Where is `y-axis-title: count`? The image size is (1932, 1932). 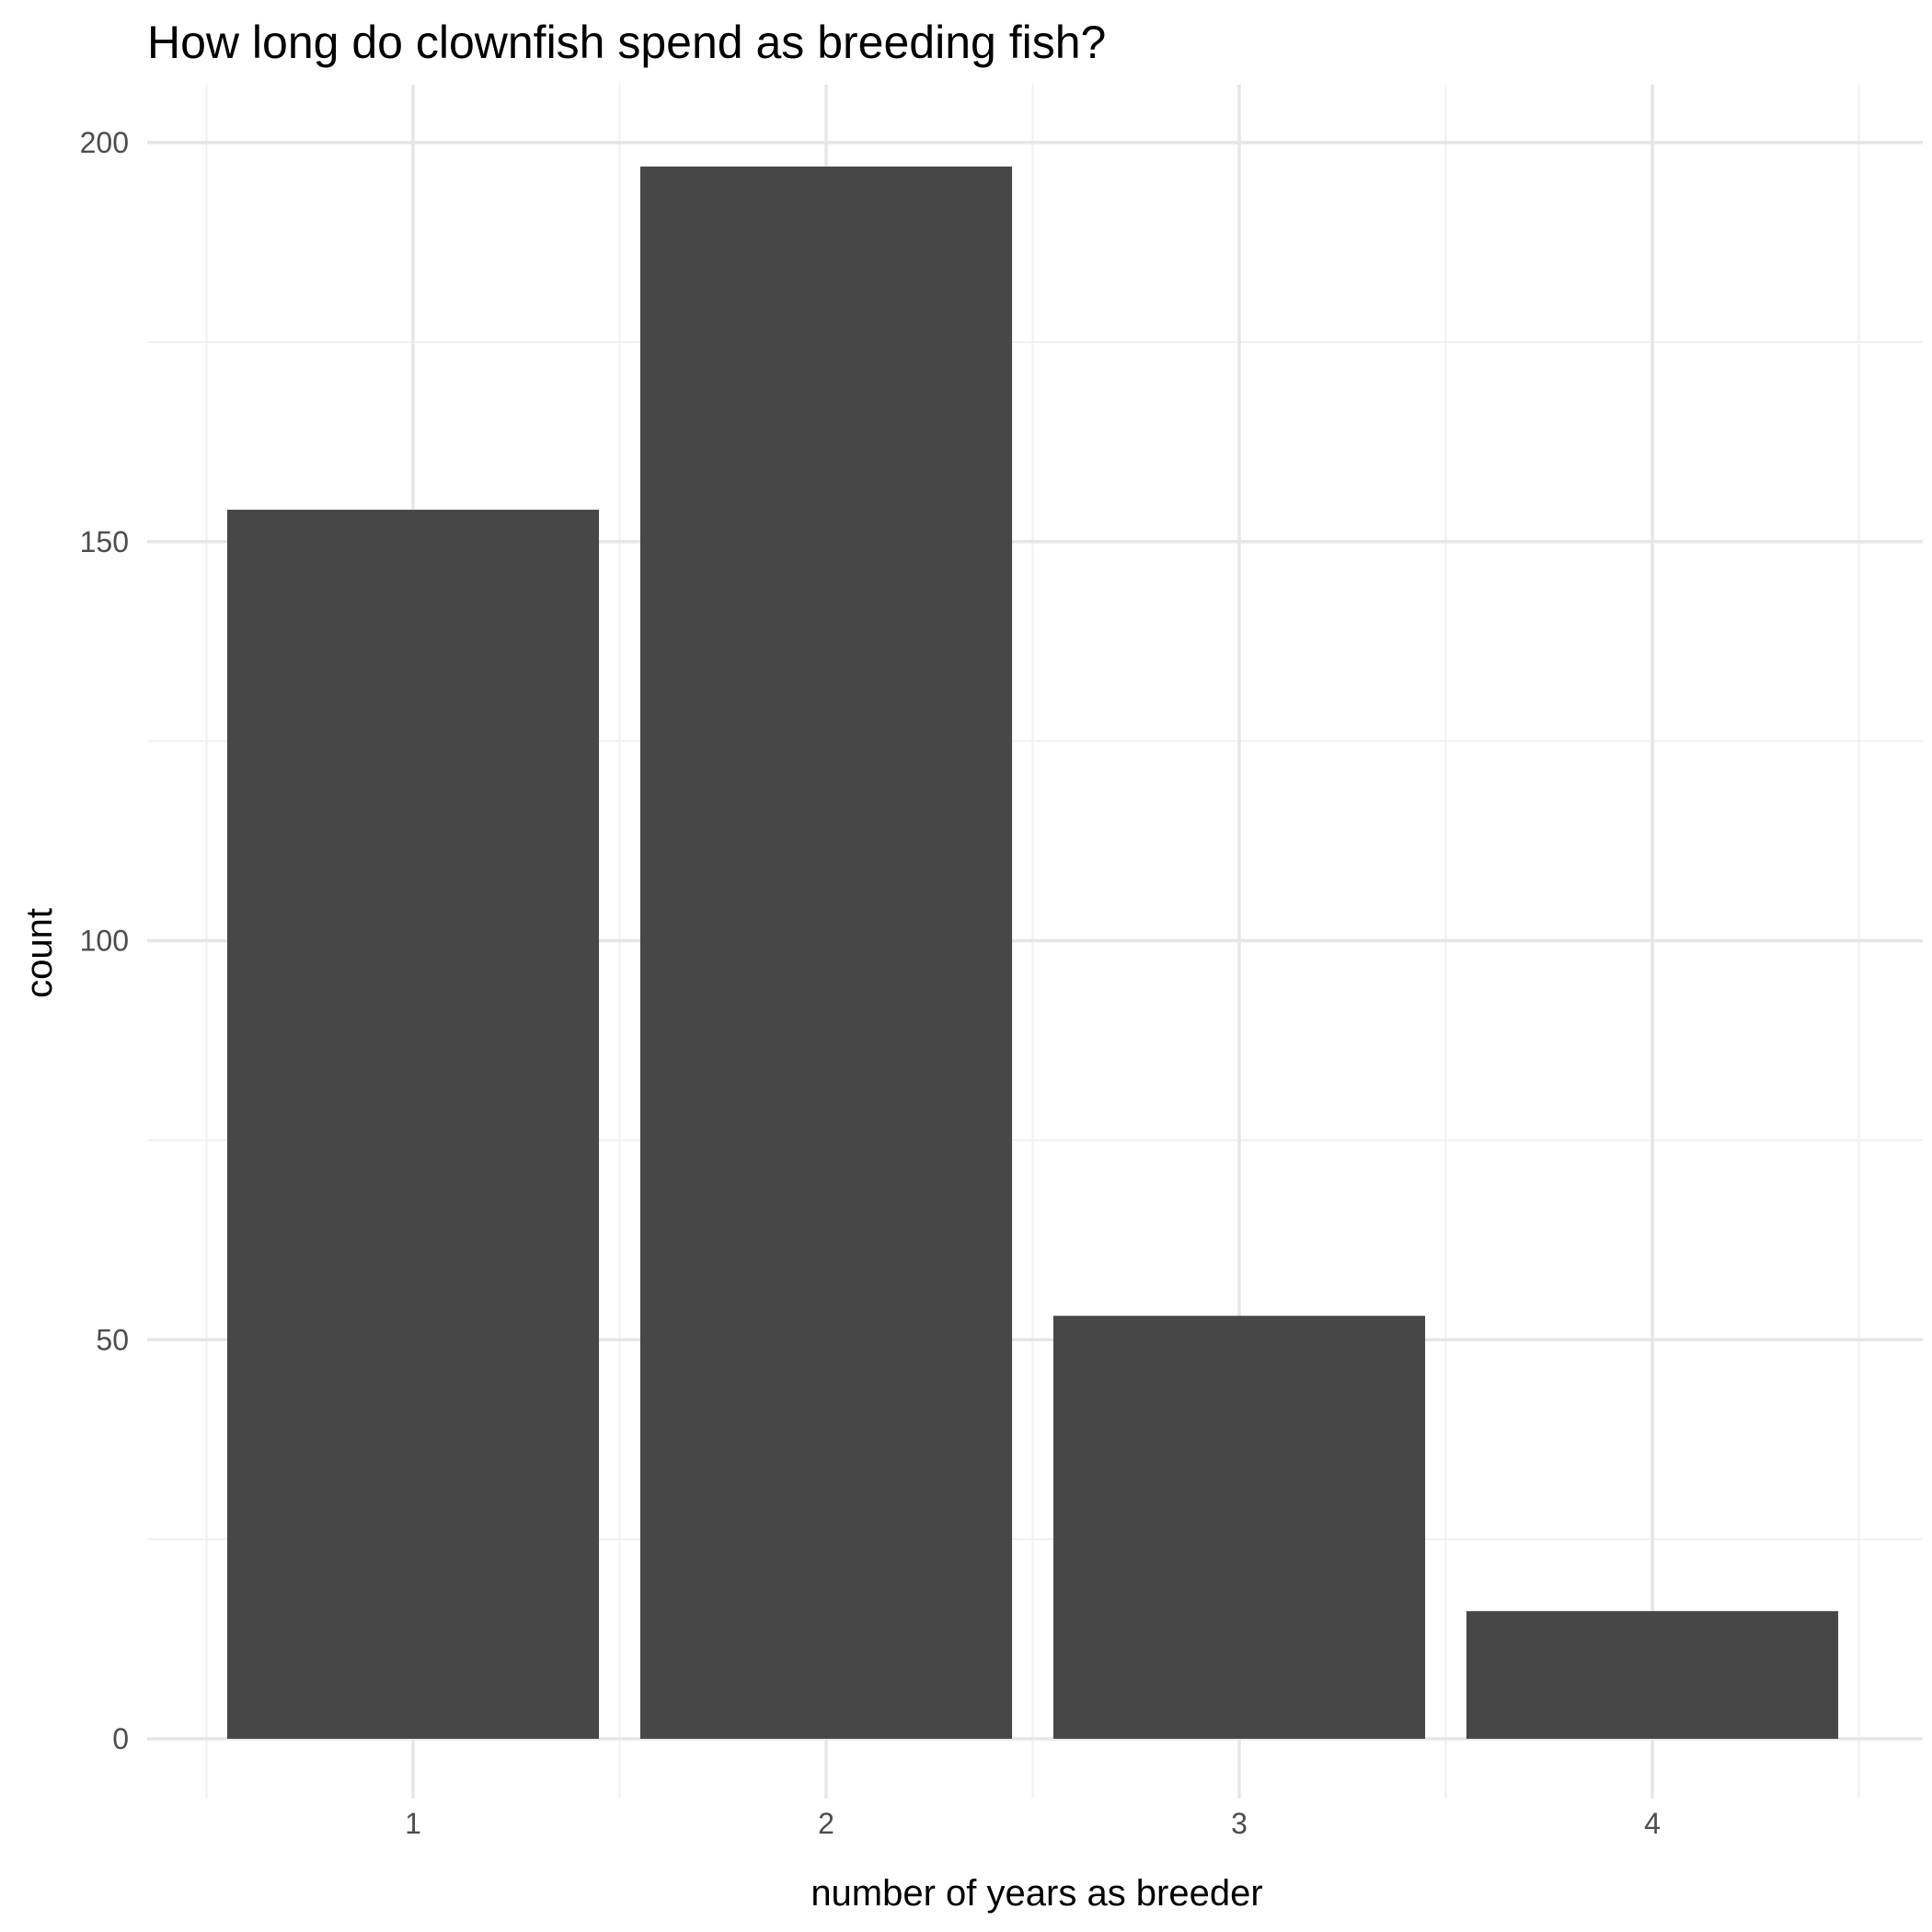
y-axis-title: count is located at coordinates (39, 953).